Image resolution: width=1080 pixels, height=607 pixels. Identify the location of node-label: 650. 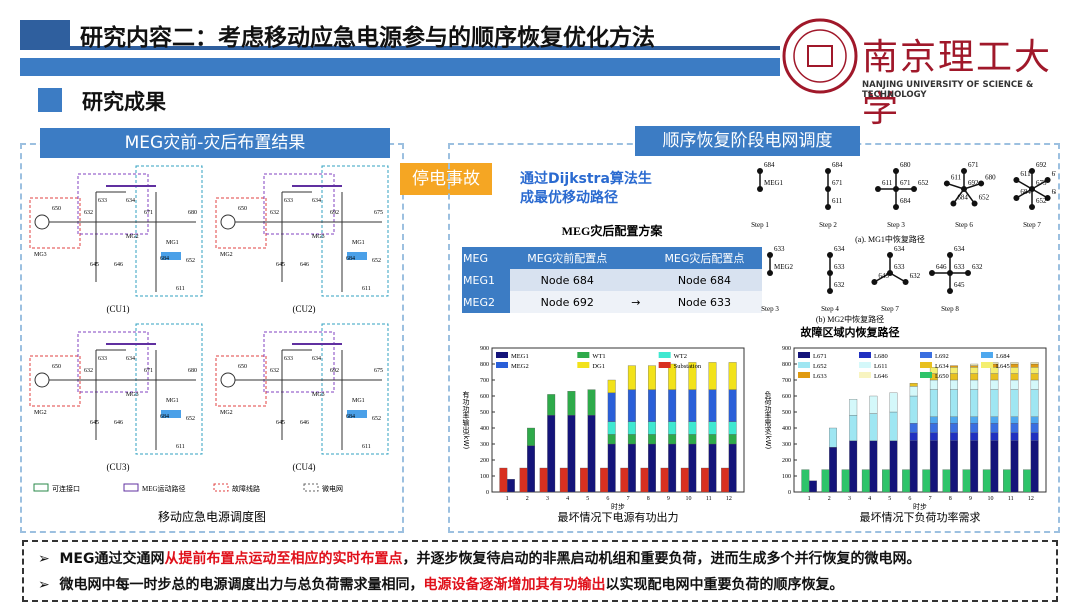
(56, 209).